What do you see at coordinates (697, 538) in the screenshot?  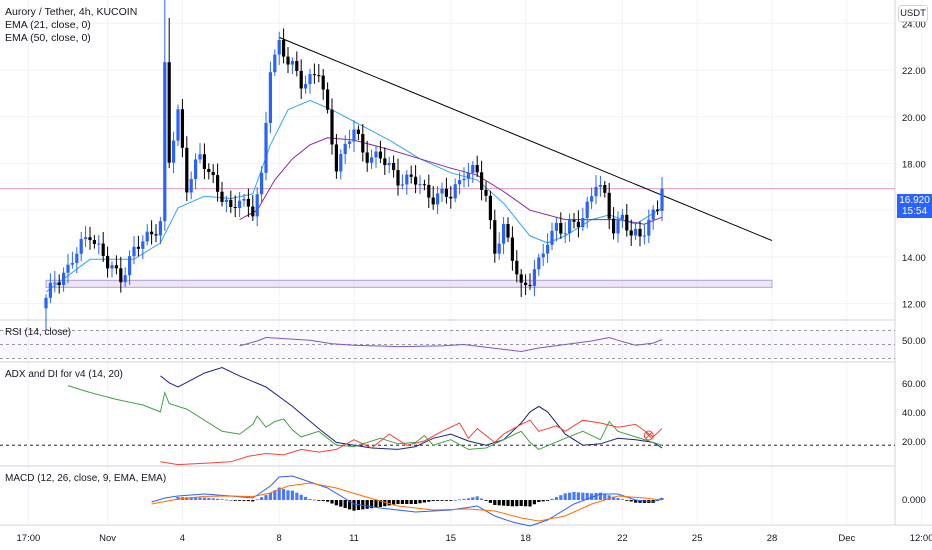 I see `time-tick: 25` at bounding box center [697, 538].